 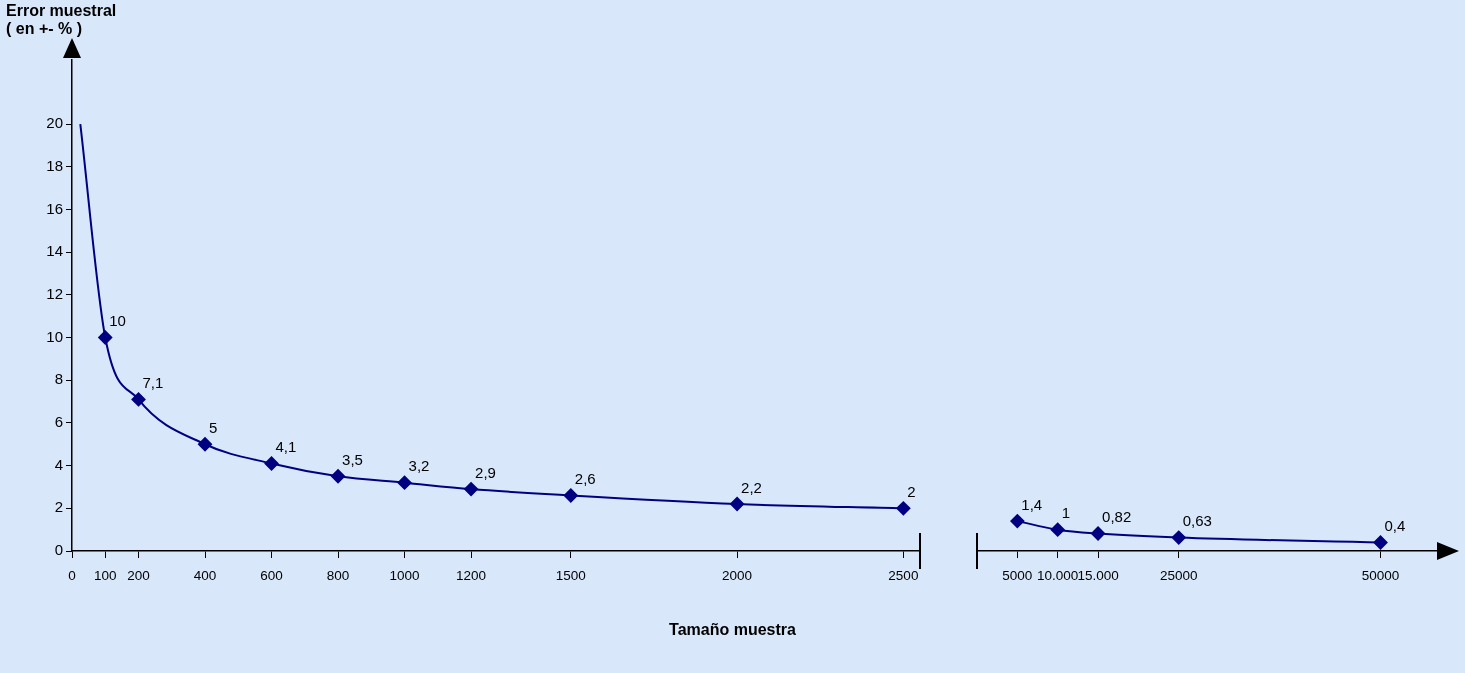 What do you see at coordinates (485, 472) in the screenshot?
I see `data-label: 2,9` at bounding box center [485, 472].